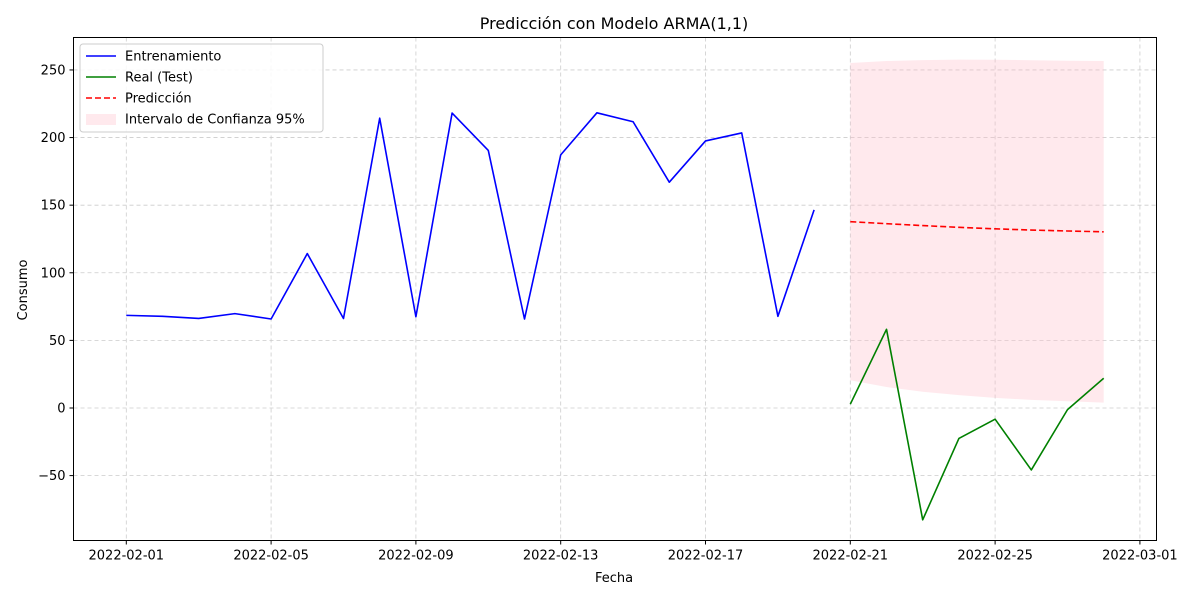 Image resolution: width=1200 pixels, height=600 pixels. I want to click on legend-box, so click(201, 88).